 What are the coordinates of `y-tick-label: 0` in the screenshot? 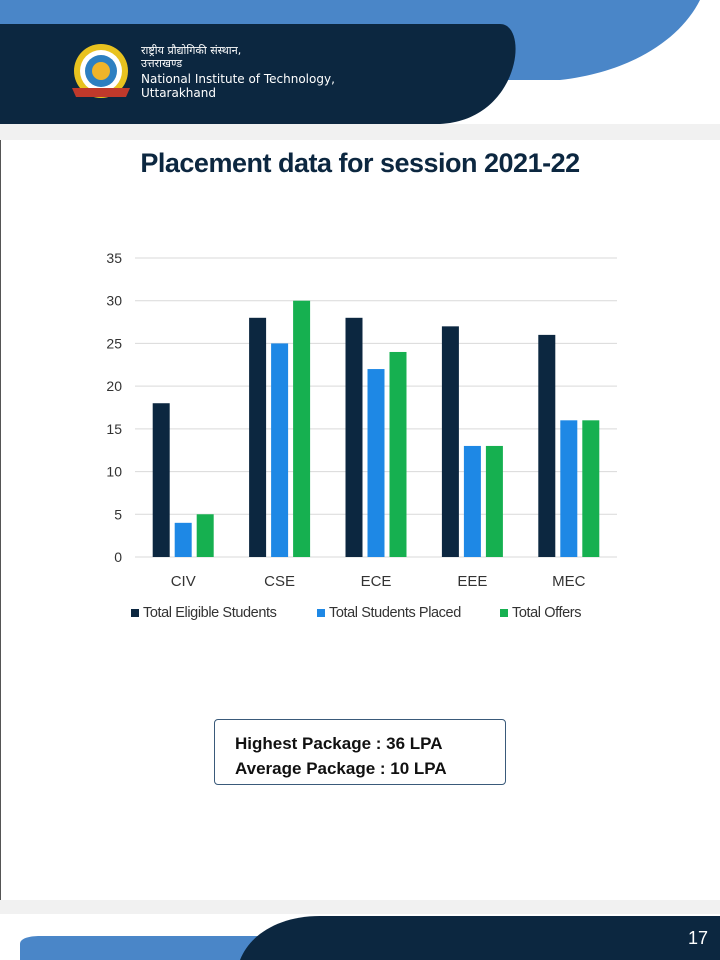 It's located at (118, 557).